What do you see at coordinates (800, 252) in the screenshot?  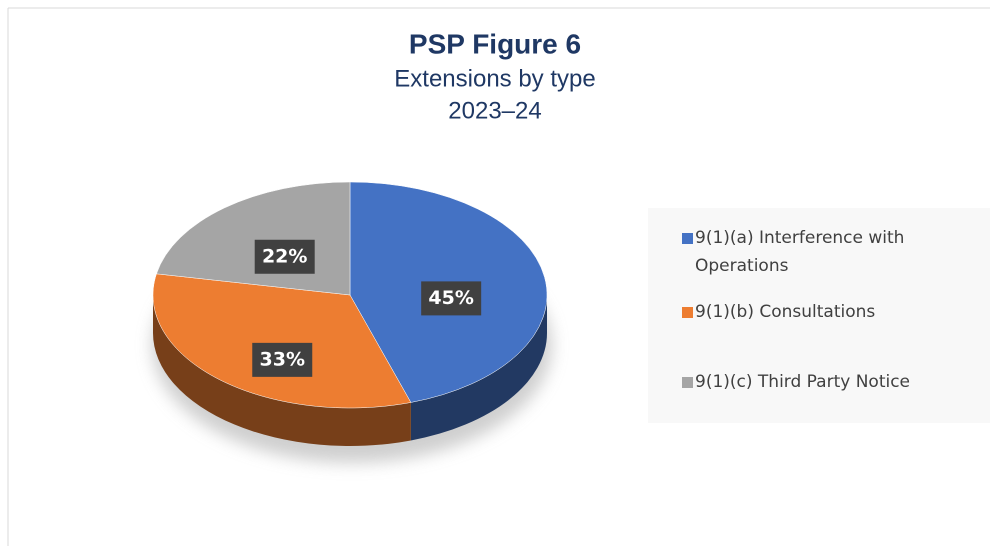 I see `legend-label: 9(1)(a) Interference with Operations` at bounding box center [800, 252].